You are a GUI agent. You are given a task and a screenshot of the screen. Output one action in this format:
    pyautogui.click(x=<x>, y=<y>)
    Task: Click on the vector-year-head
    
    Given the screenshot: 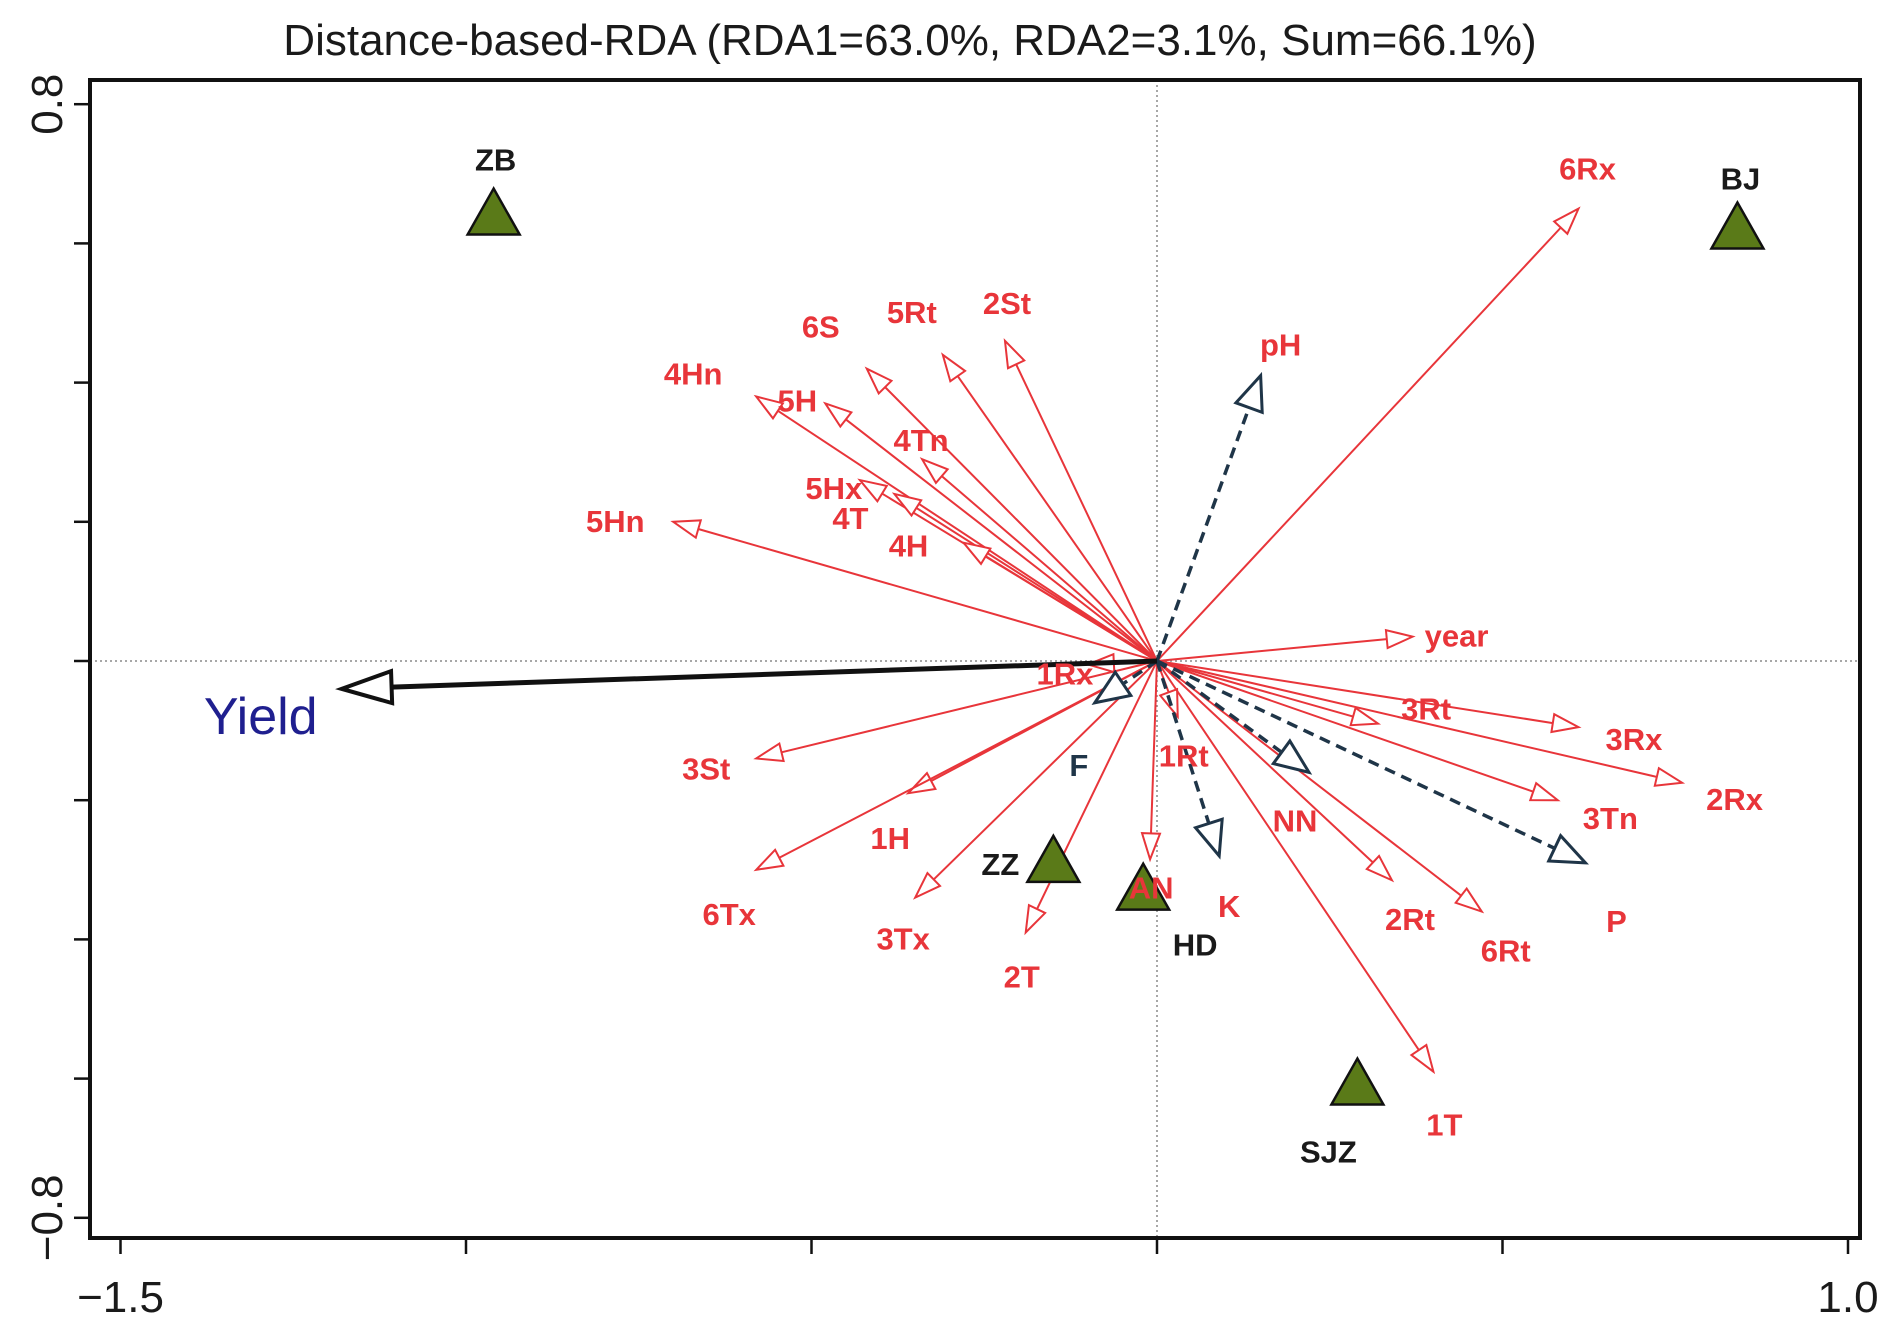 What is the action you would take?
    pyautogui.click(x=1400, y=639)
    